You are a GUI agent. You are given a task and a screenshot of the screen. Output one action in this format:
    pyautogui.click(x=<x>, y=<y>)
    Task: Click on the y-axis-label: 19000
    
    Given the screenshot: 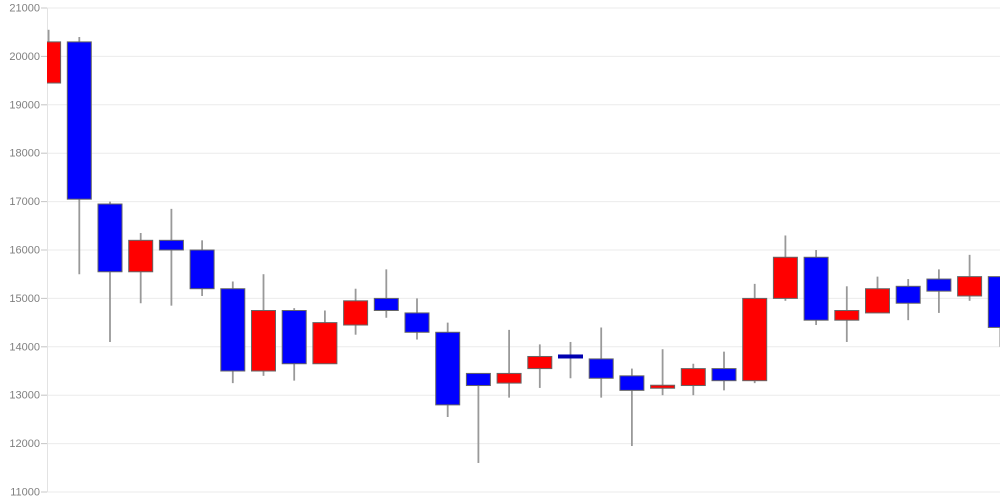 What is the action you would take?
    pyautogui.click(x=24, y=105)
    